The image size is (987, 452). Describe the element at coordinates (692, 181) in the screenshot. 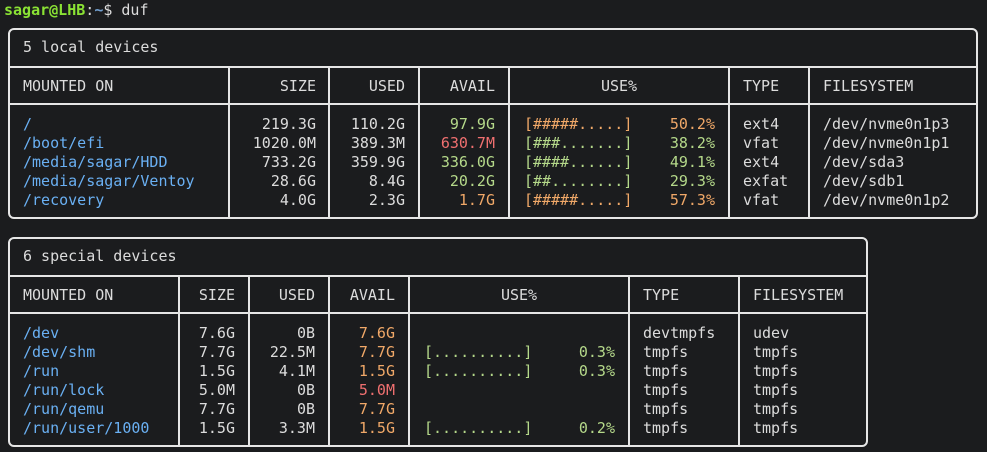

I see `usage-percent: 29.3%` at that location.